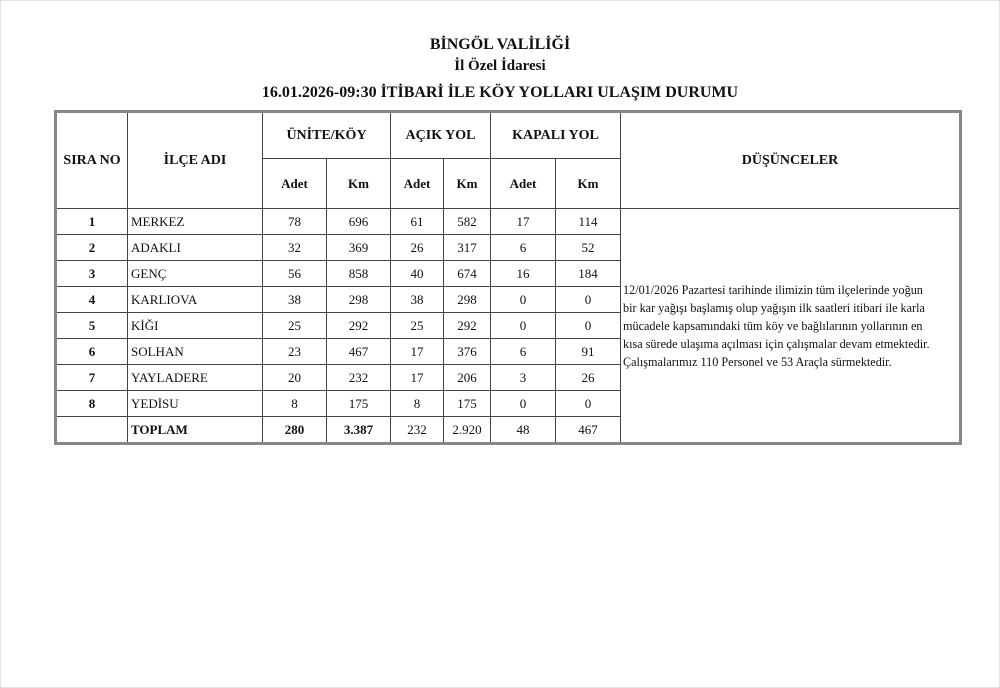  I want to click on cell-a-adet: 40, so click(417, 273).